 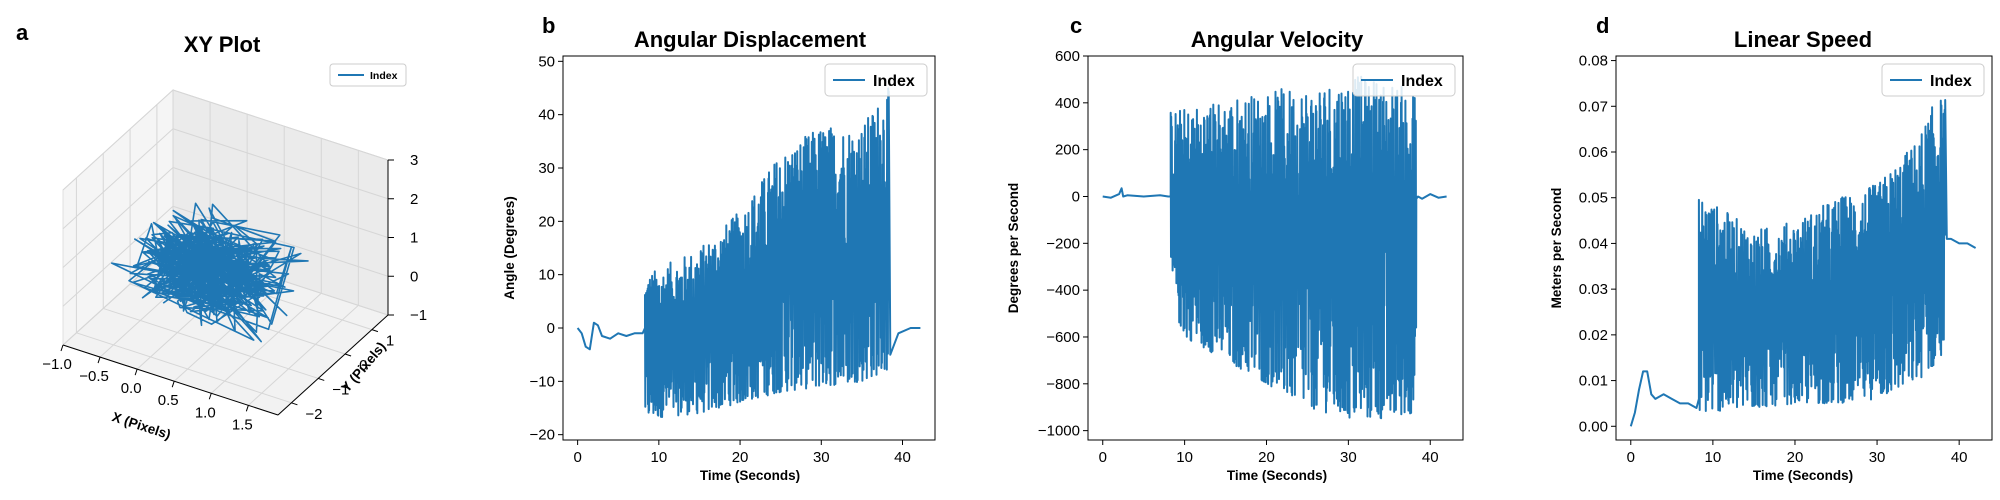 I want to click on x-tick-label: 0.5, so click(x=168, y=400).